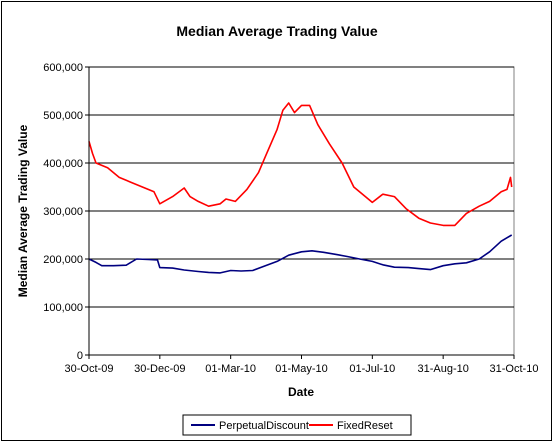 The height and width of the screenshot is (444, 555). Describe the element at coordinates (63, 116) in the screenshot. I see `y-tick-label: 500,000` at that location.